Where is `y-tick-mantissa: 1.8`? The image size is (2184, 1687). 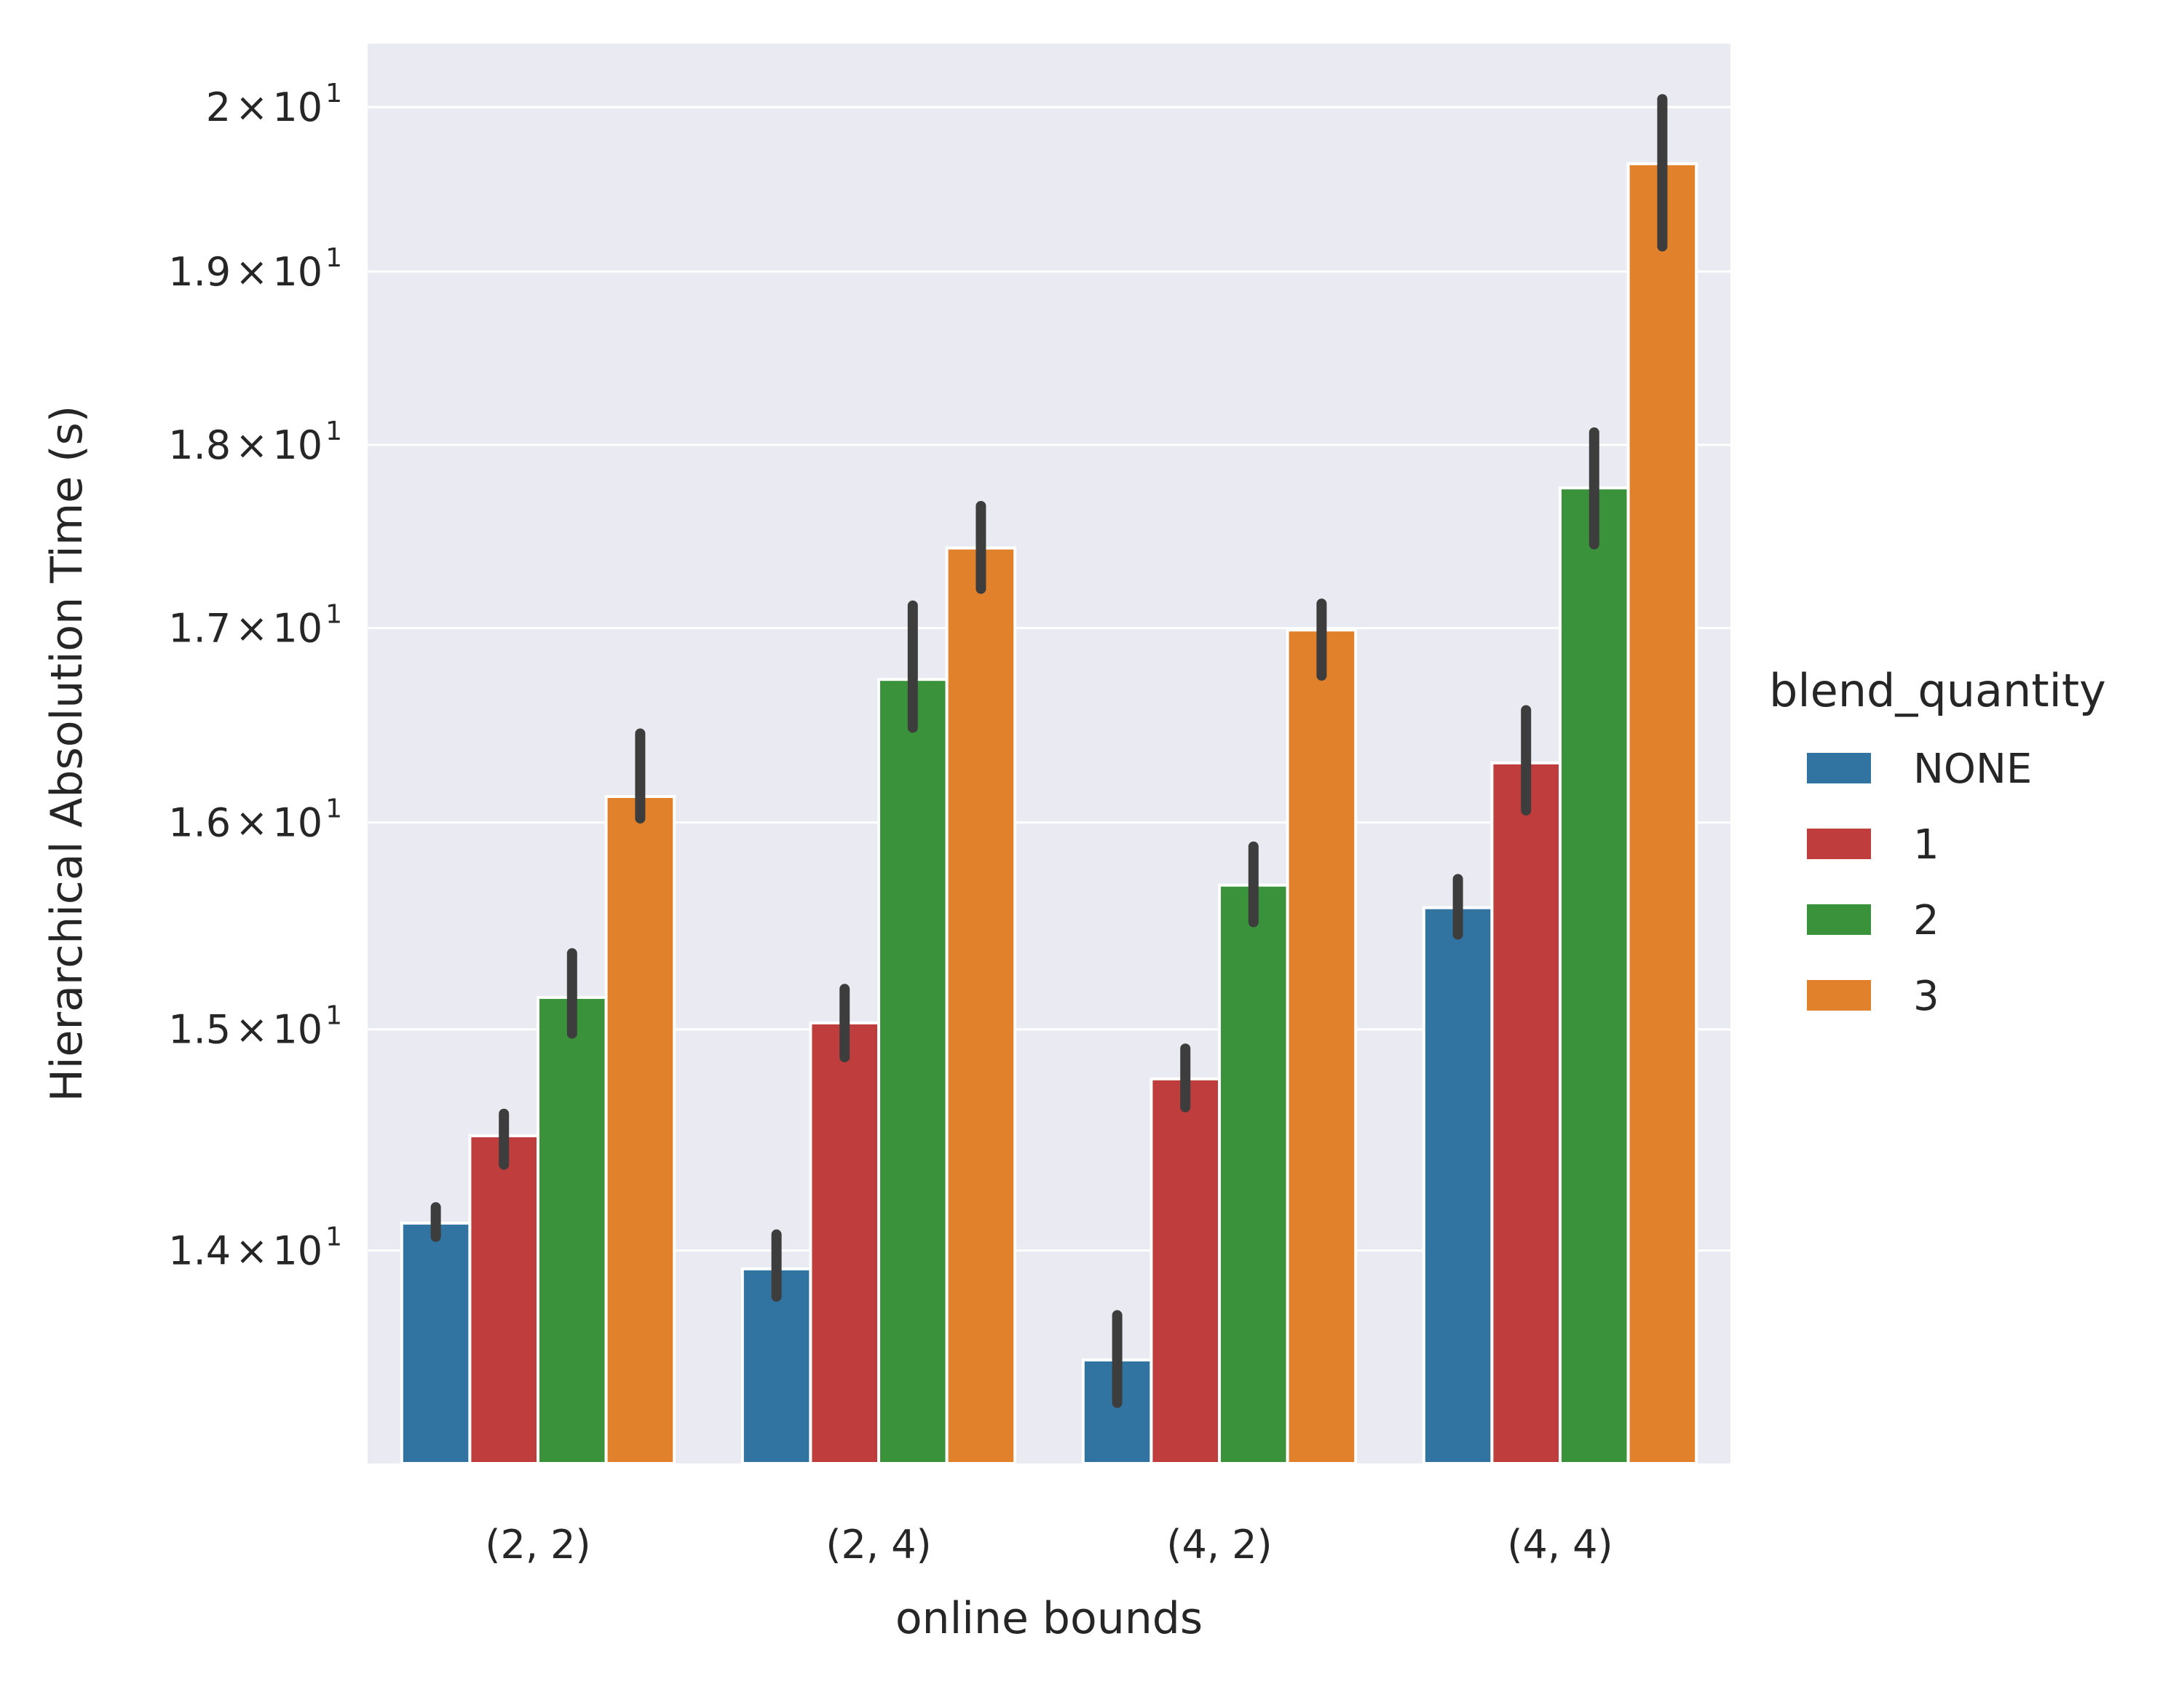
y-tick-mantissa: 1.8 is located at coordinates (199, 445).